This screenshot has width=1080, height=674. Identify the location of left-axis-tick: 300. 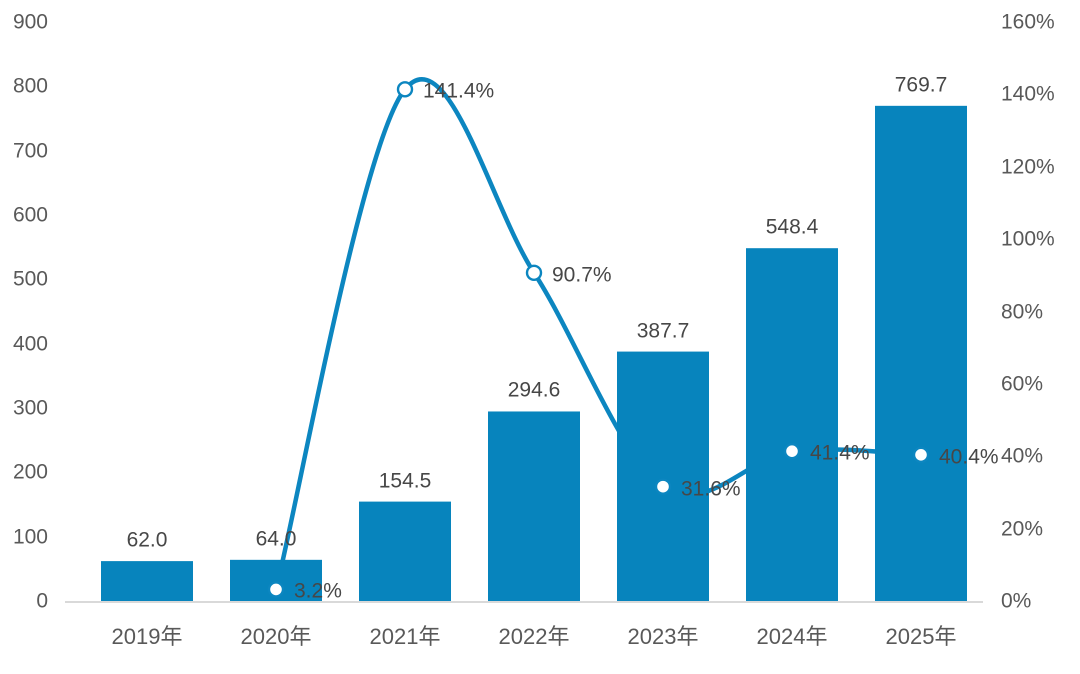
(30, 408).